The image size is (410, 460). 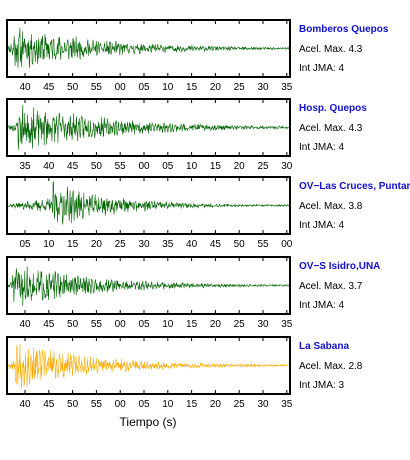 I want to click on station-name: Hosp. Quepos, so click(x=333, y=108).